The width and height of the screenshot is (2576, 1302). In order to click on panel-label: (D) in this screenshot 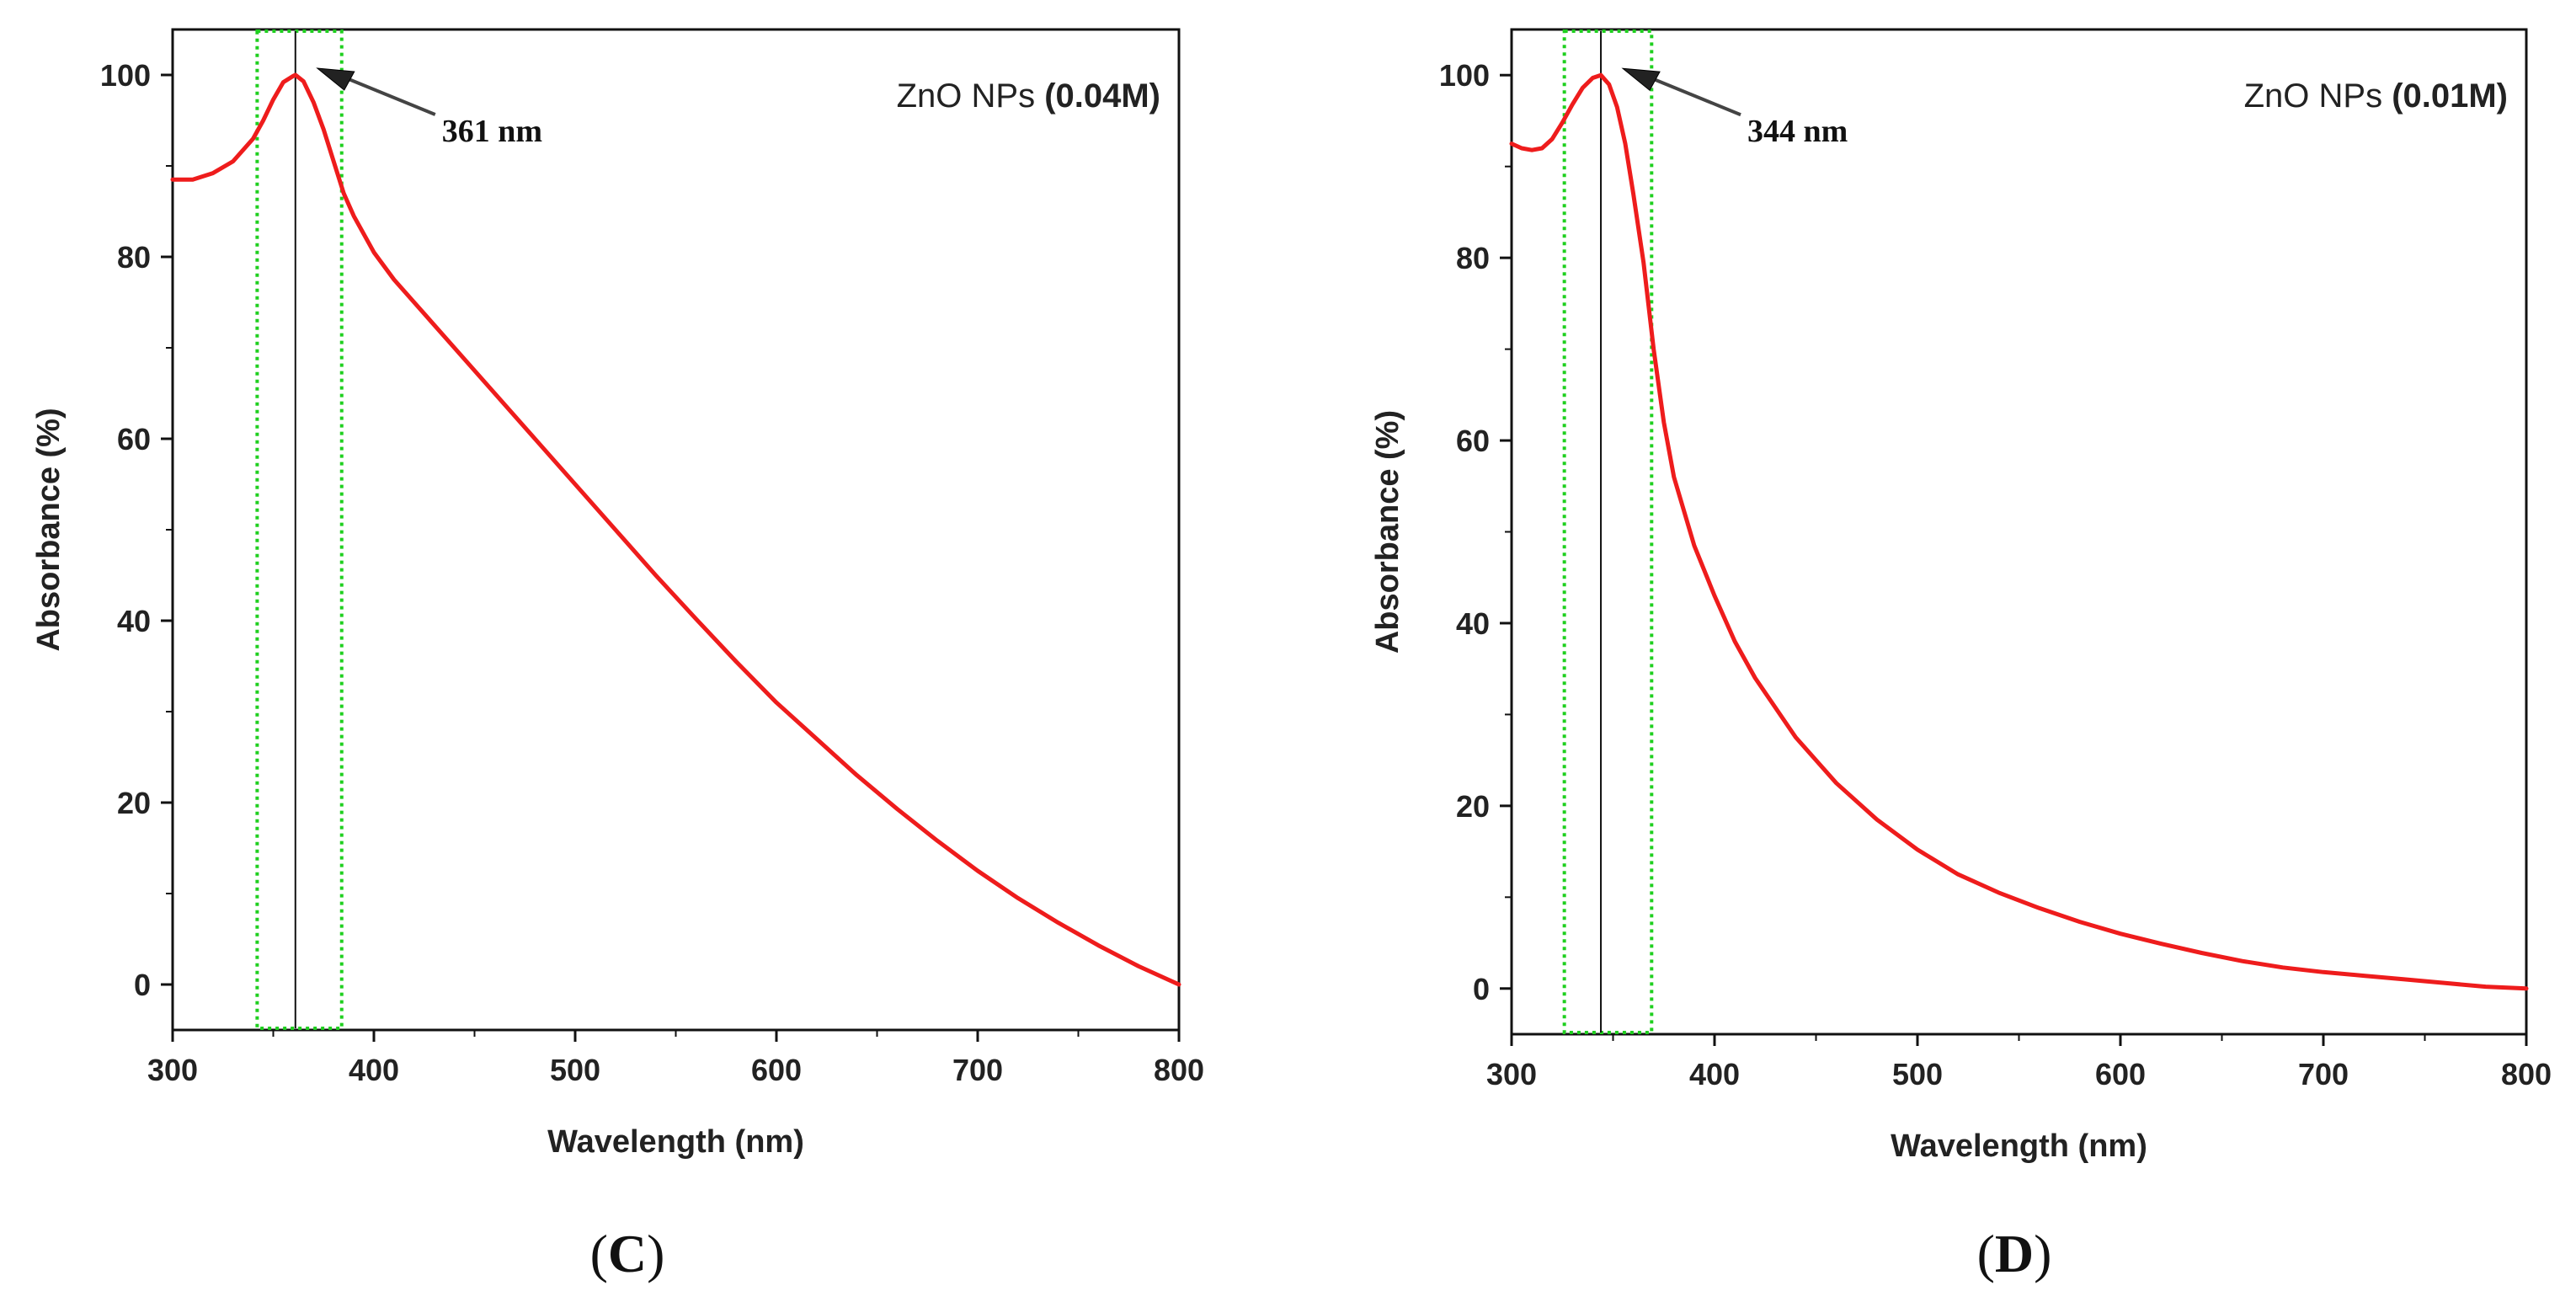, I will do `click(2014, 1253)`.